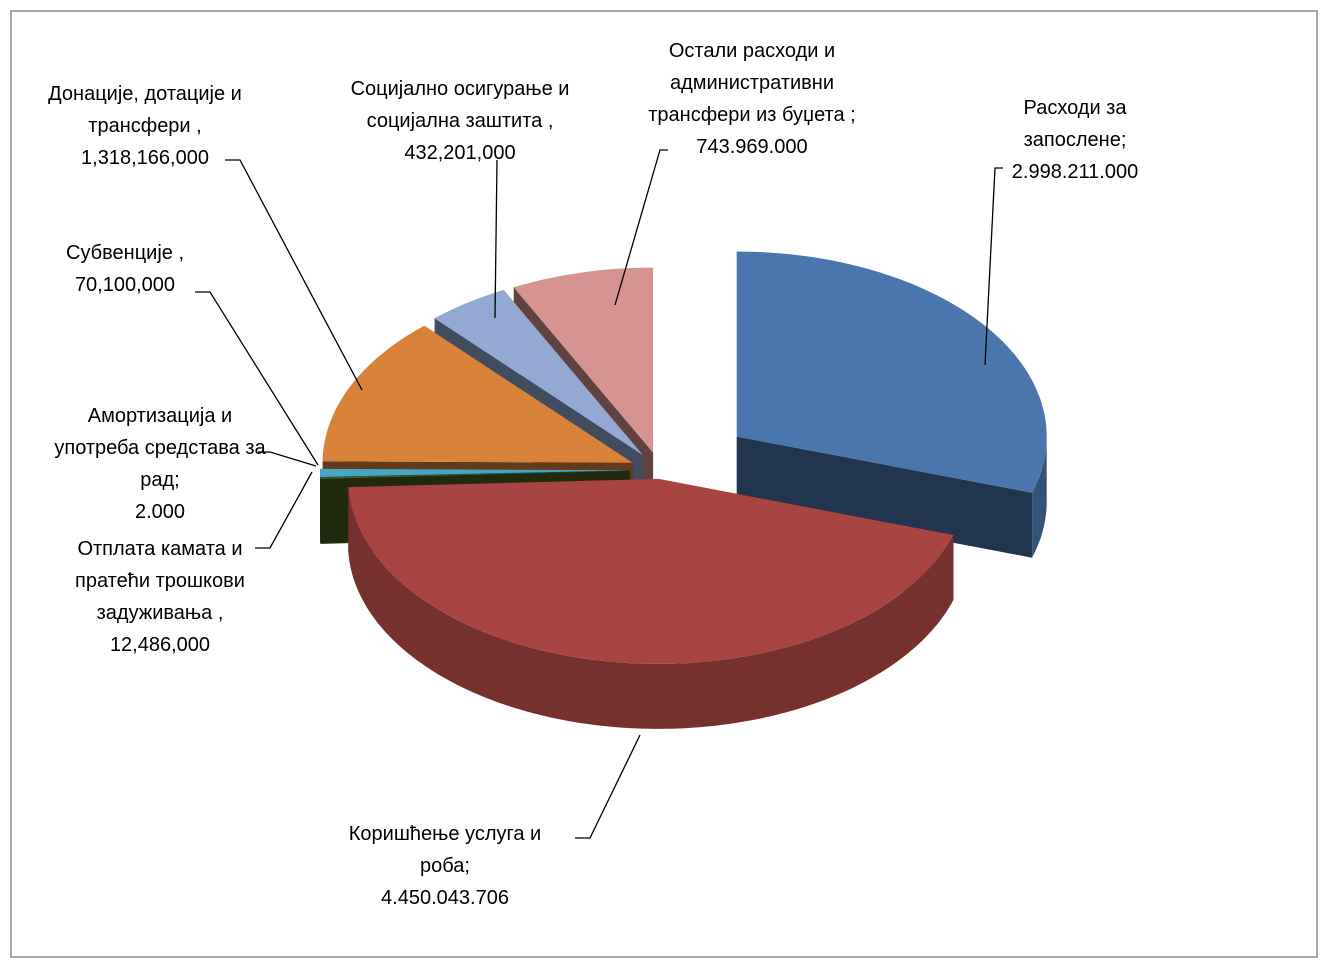  I want to click on value-label: 1,318,166,000, so click(145, 158).